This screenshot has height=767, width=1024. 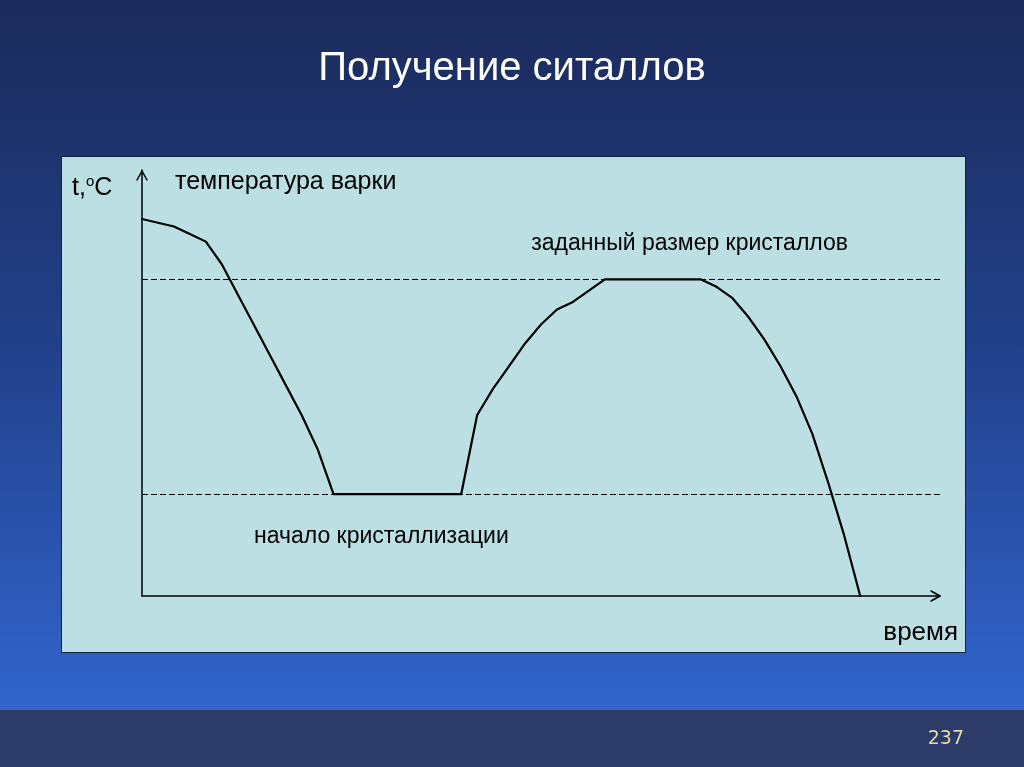 I want to click on ref-line-label: начало кристаллизации, so click(x=381, y=534).